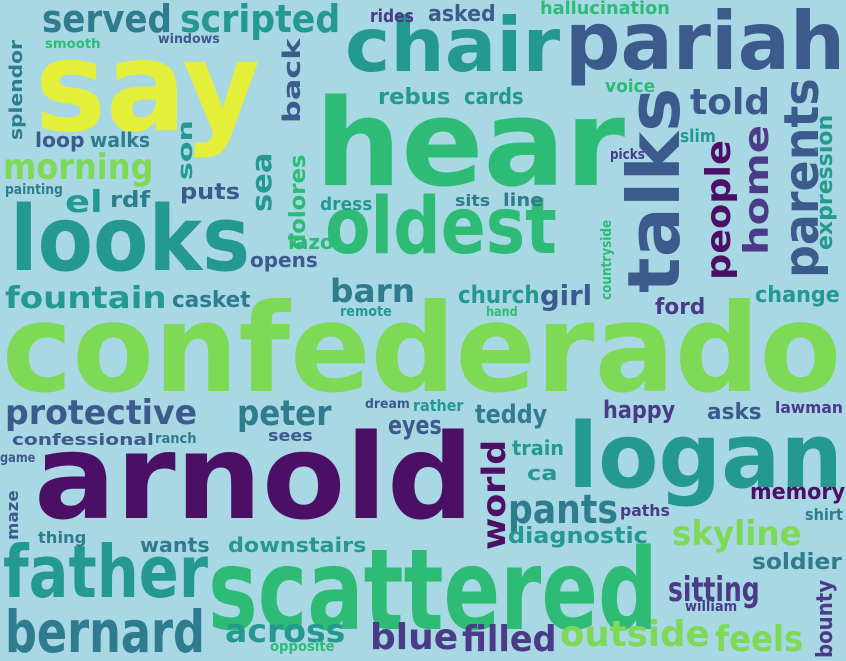 The width and height of the screenshot is (846, 661). What do you see at coordinates (441, 227) in the screenshot?
I see `word-oldest: oldest` at bounding box center [441, 227].